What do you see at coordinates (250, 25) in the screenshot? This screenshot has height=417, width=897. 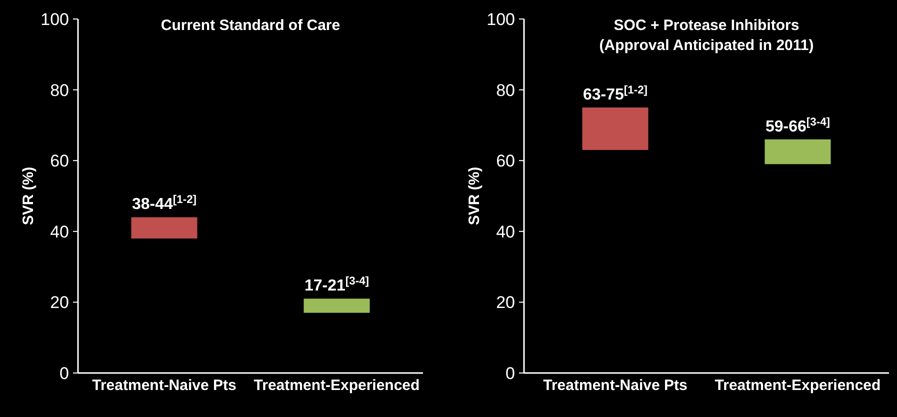 I see `chart-title: Current Standard of Care` at bounding box center [250, 25].